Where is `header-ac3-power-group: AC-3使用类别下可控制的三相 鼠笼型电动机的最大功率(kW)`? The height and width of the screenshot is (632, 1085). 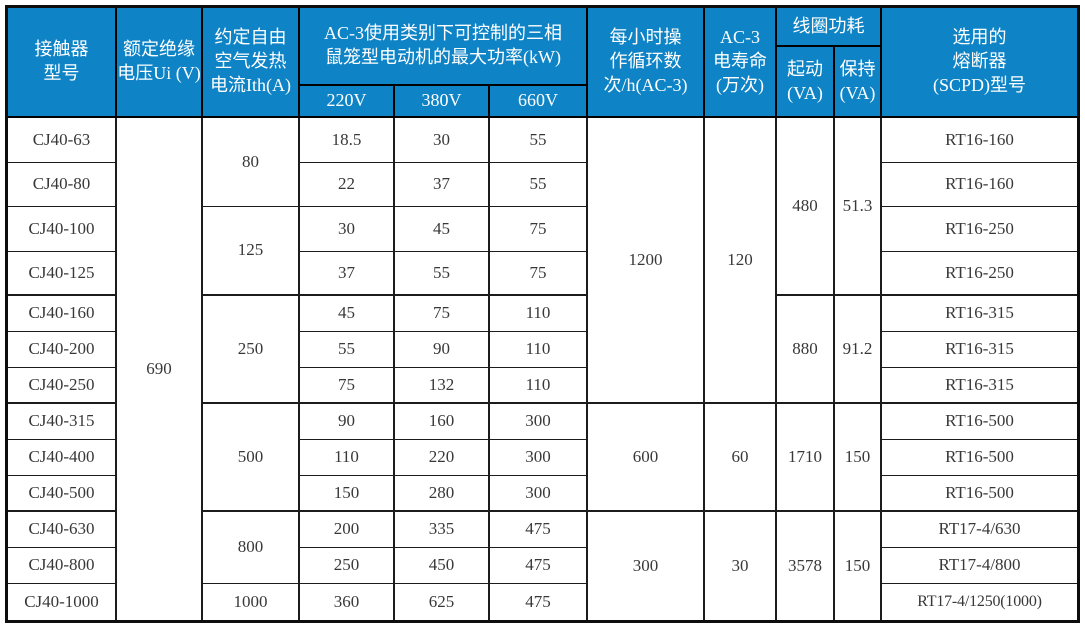 header-ac3-power-group: AC-3使用类别下可控制的三相 鼠笼型电动机的最大功率(kW) is located at coordinates (444, 47).